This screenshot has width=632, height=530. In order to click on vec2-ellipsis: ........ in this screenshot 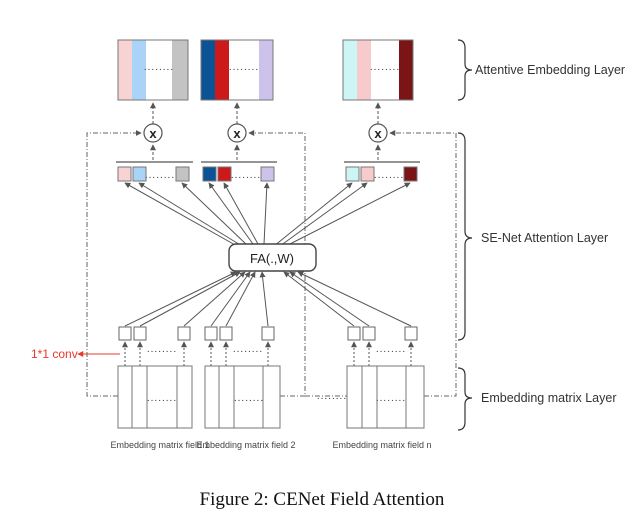, I will do `click(244, 67)`.